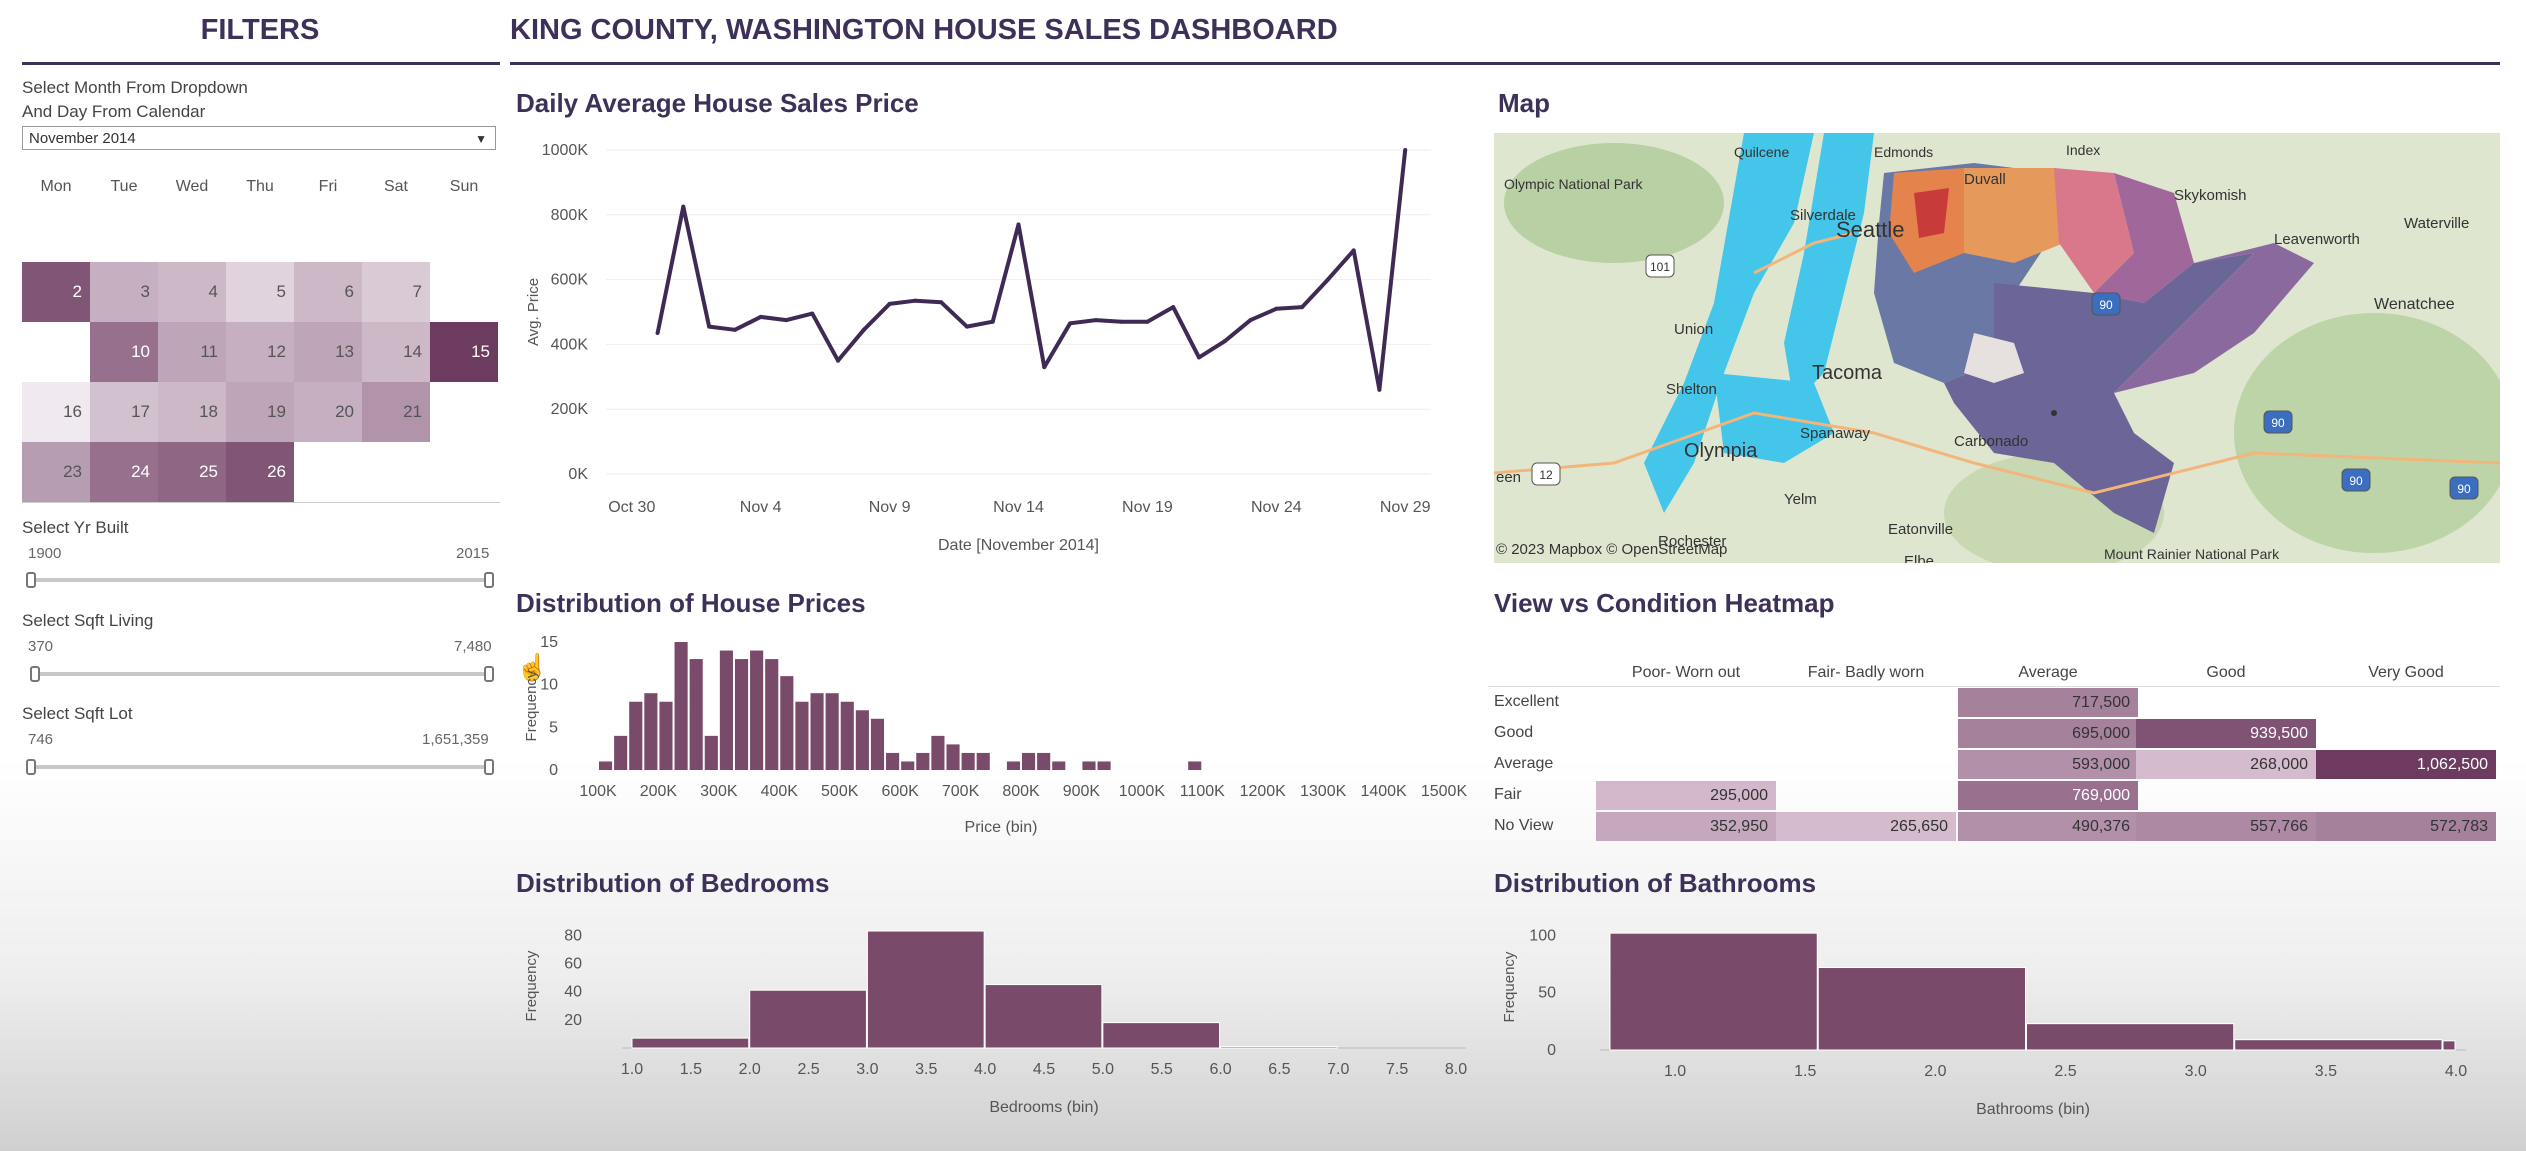  Describe the element at coordinates (192, 292) in the screenshot. I see `calendar-day-4: 4` at that location.